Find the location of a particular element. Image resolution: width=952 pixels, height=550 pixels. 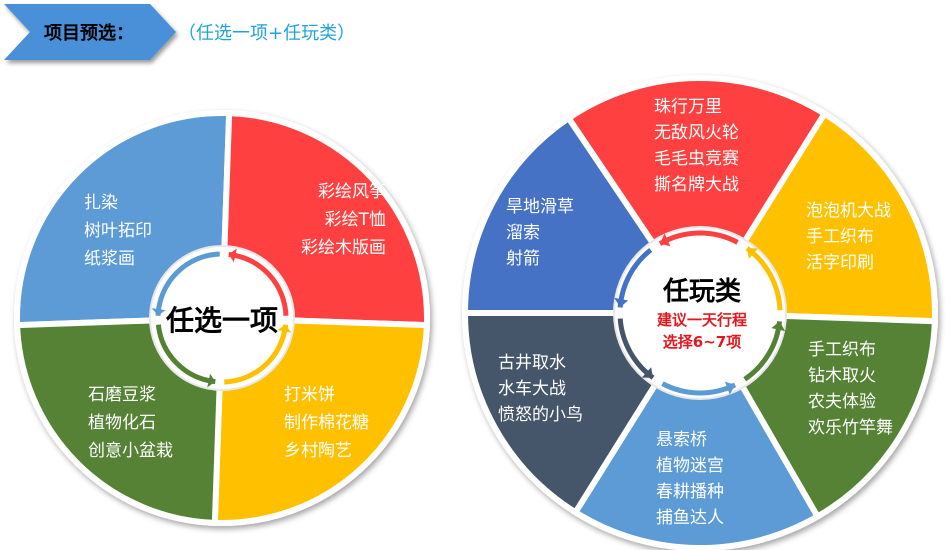

right-wheel-center: 任玩类 建议一天行程 选择6~7项 is located at coordinates (700, 313).